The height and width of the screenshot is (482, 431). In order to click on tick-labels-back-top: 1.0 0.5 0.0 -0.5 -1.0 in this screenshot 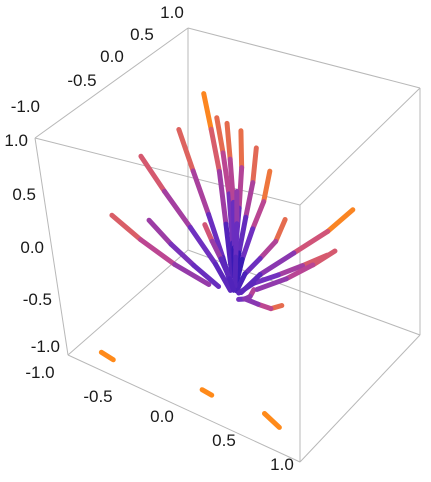, I will do `click(97, 59)`.